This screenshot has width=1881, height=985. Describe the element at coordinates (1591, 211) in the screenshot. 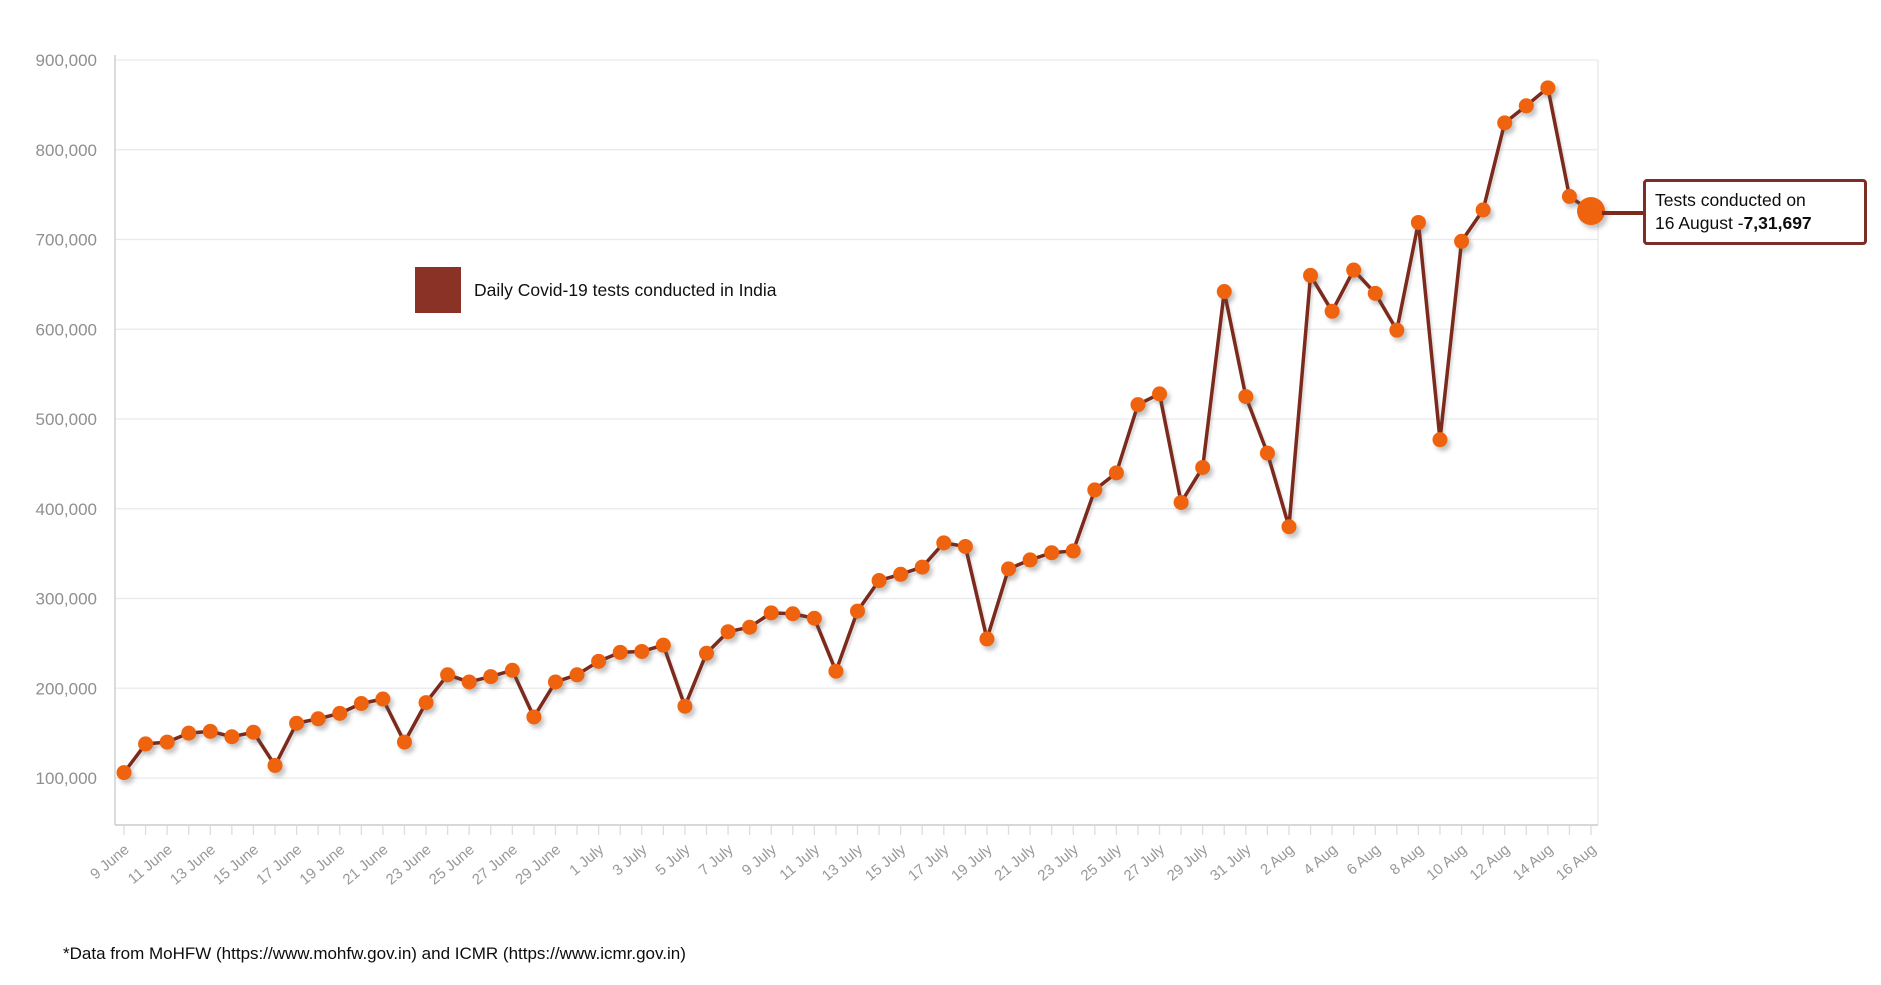

I see `data-point-16-aug-highlighted` at that location.